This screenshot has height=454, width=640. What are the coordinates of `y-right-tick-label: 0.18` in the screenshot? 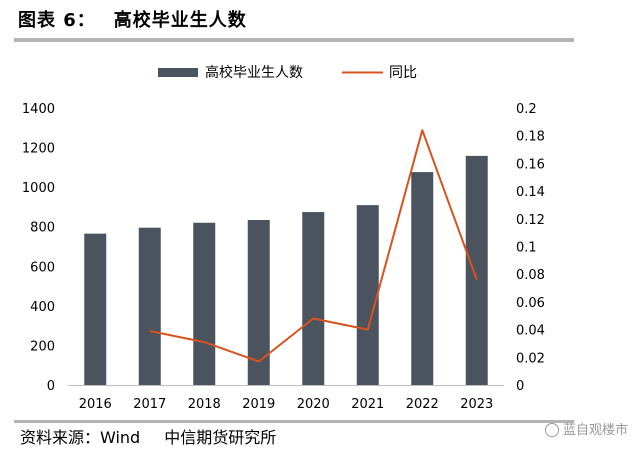 It's located at (530, 137).